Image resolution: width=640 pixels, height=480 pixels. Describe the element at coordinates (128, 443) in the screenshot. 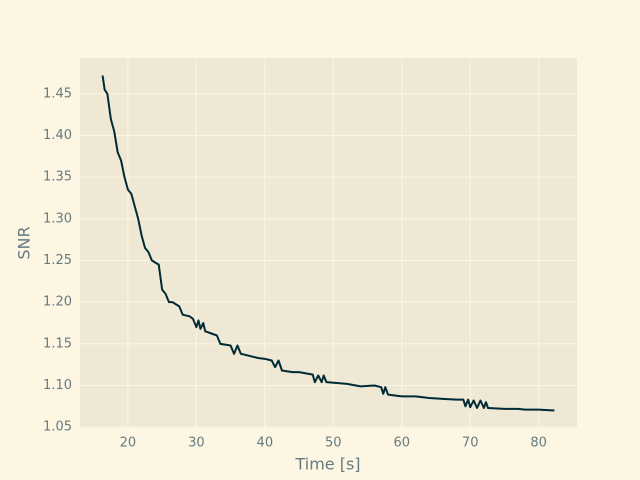

I see `x-tick-label: 20` at that location.